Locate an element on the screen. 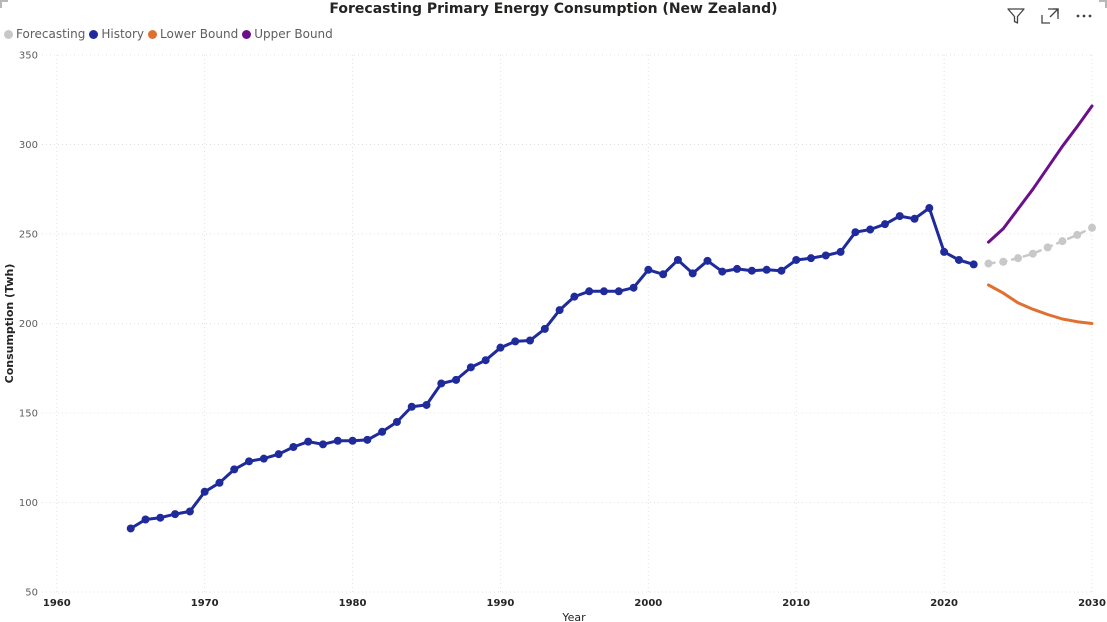 This screenshot has height=622, width=1107. y-tick-label: 350 is located at coordinates (28, 56).